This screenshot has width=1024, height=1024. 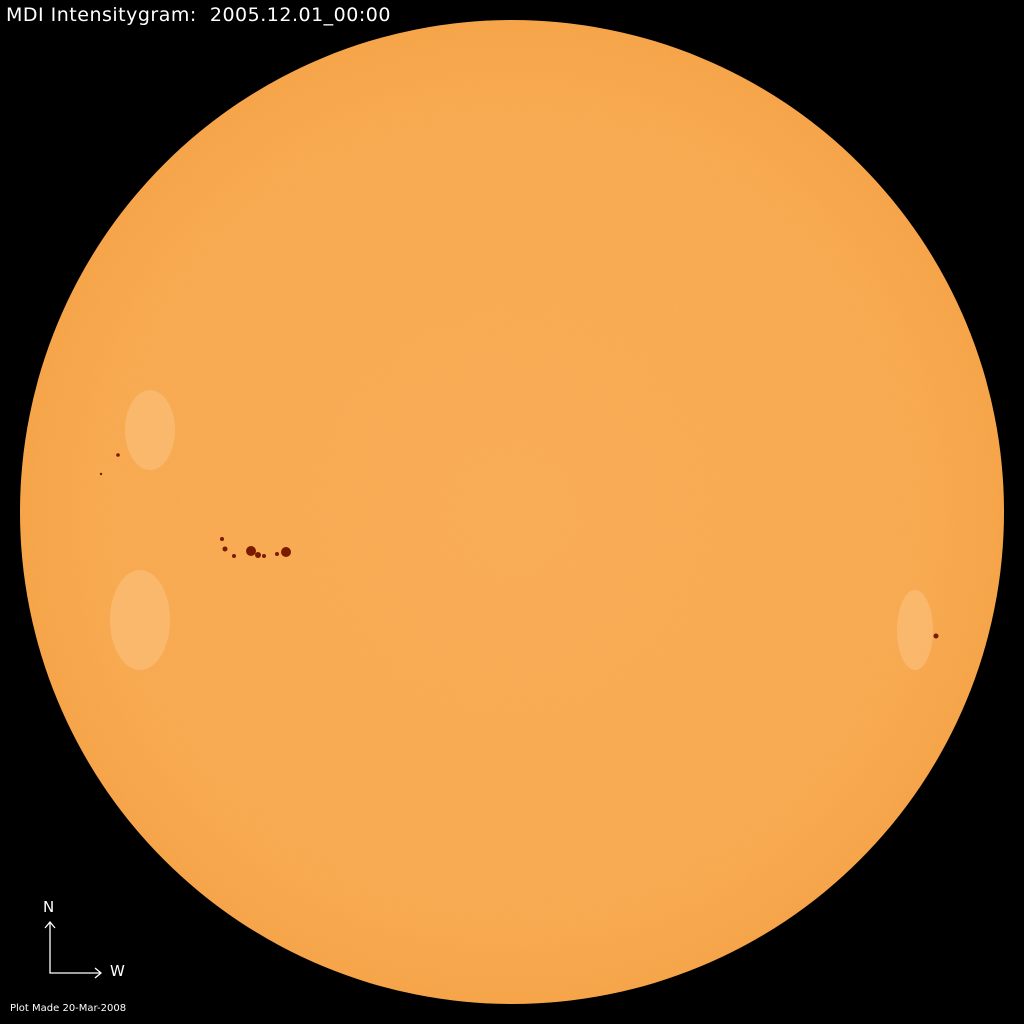 What do you see at coordinates (198, 15) in the screenshot?
I see `image-title: MDI Intensitygram: 2005.12.01_00:00` at bounding box center [198, 15].